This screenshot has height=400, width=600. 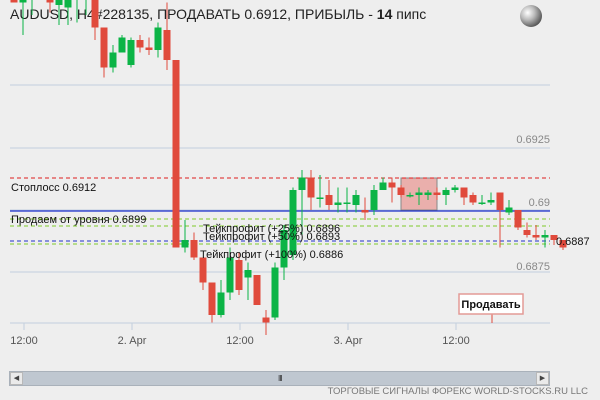 I want to click on takeprofit-25-label: Тейкпрофит (+25%) 0.6896, so click(x=271, y=229).